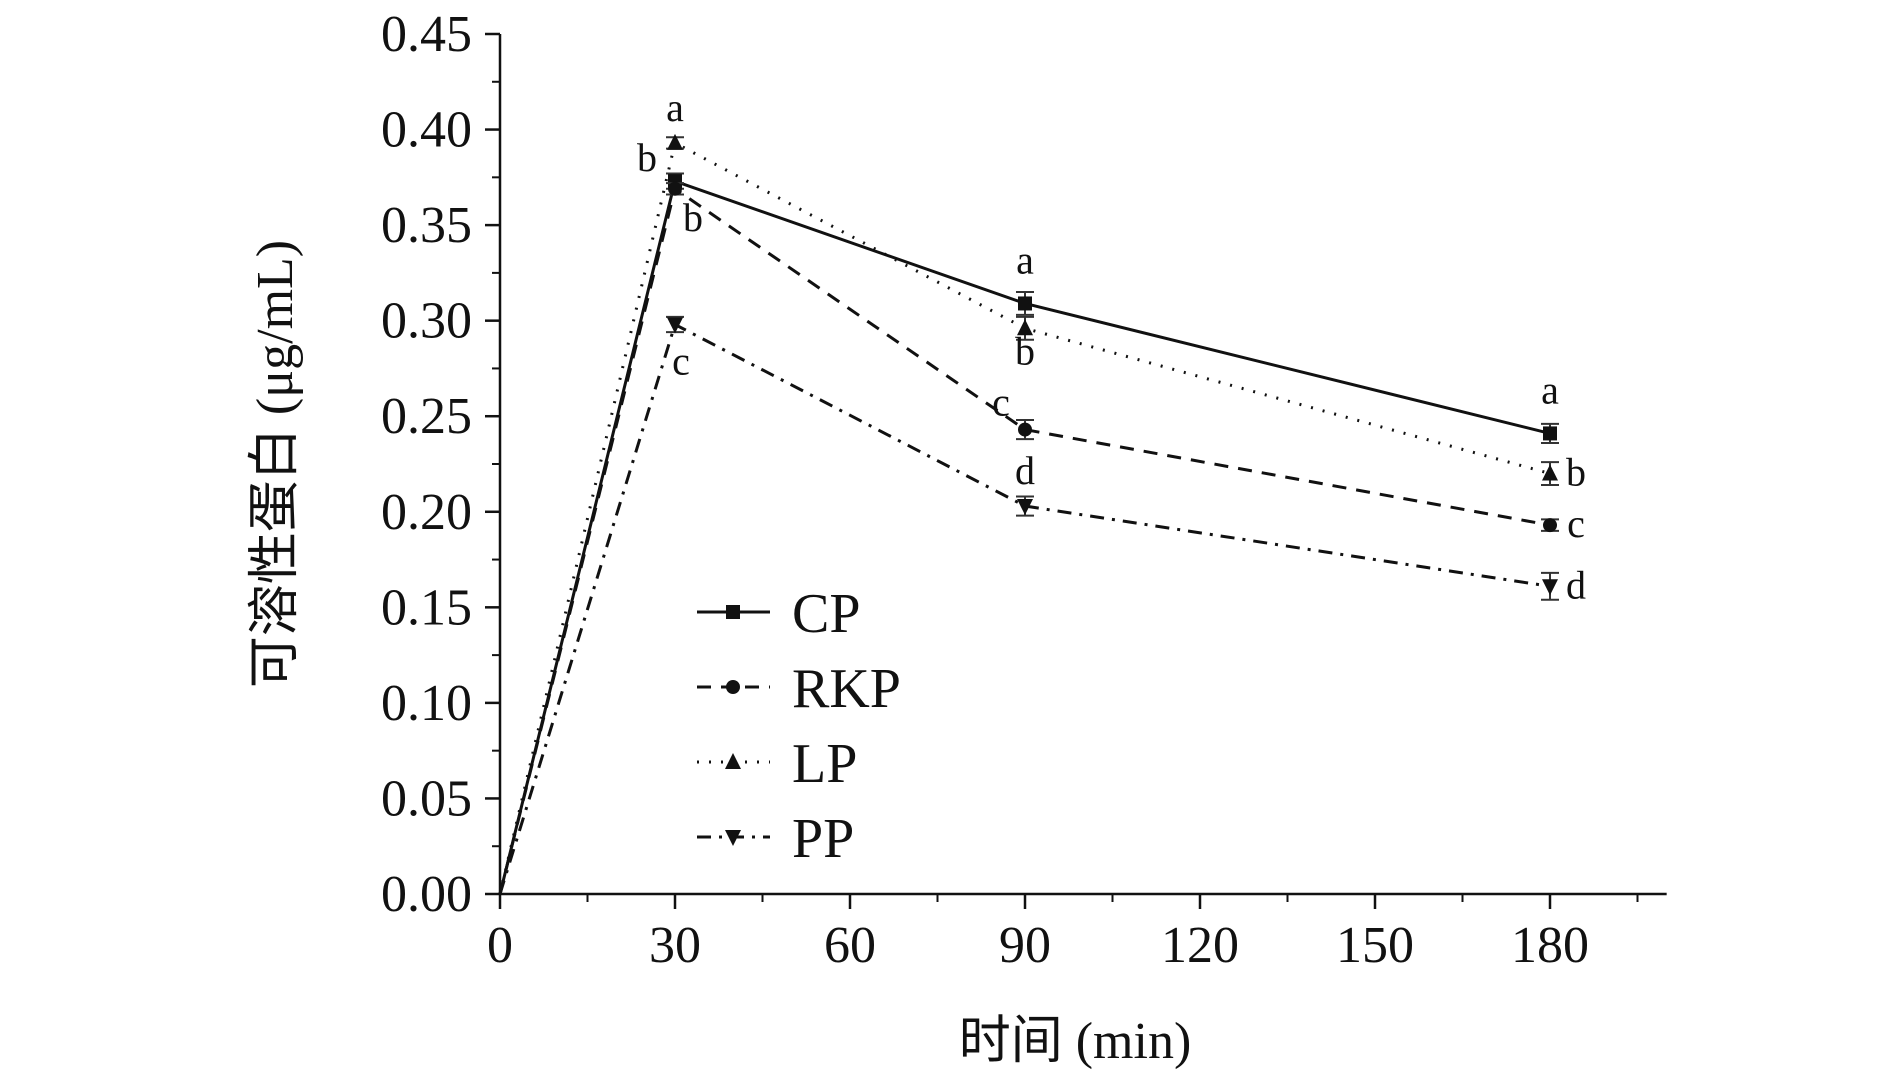  What do you see at coordinates (824, 764) in the screenshot?
I see `legend-label: LP` at bounding box center [824, 764].